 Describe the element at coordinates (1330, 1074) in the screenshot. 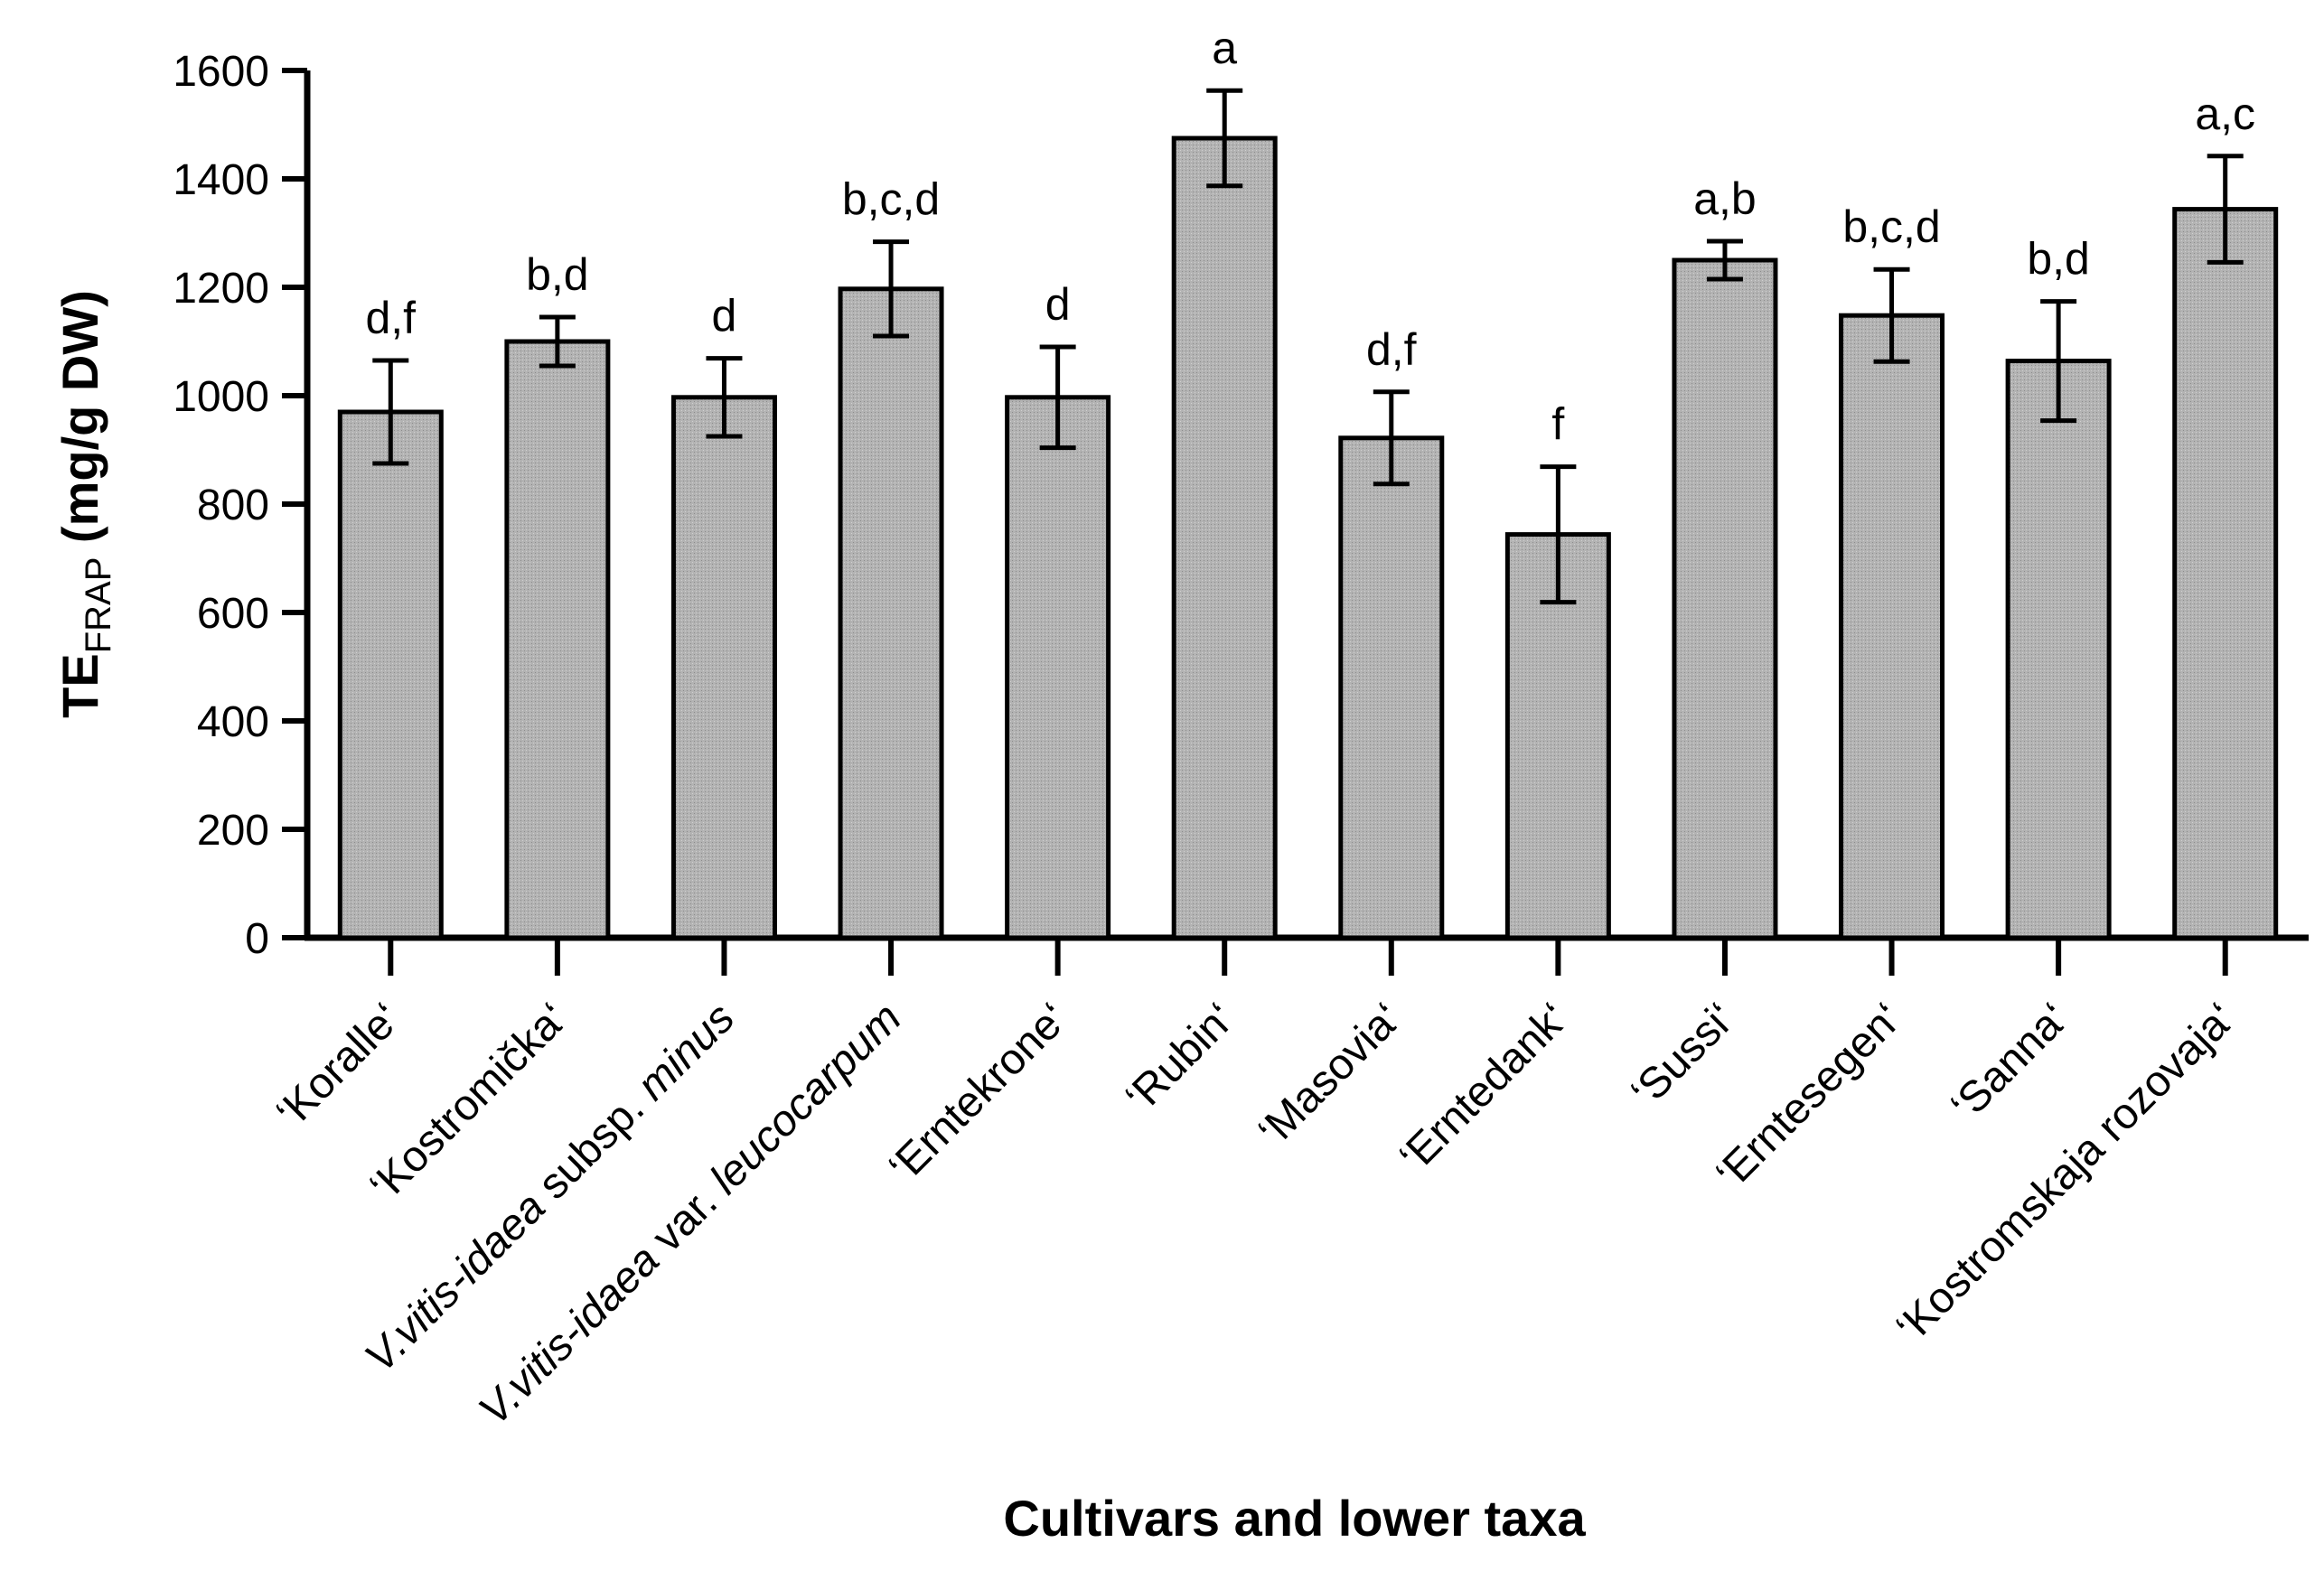

I see `category-label-6: ‘Masovia‘` at that location.